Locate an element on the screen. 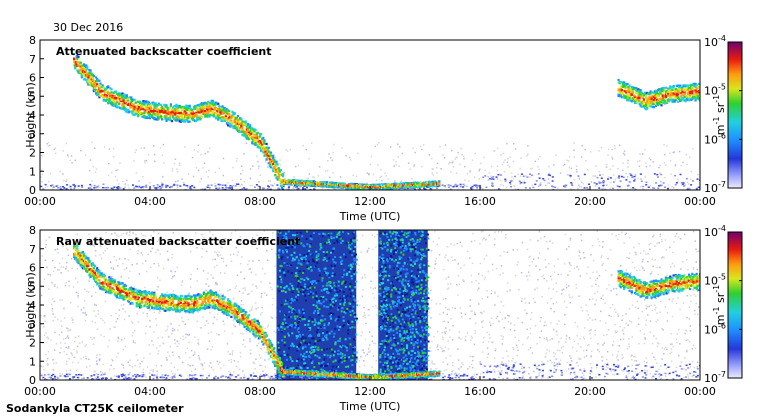 The width and height of the screenshot is (780, 420). colorbar-unit-part: -1 is located at coordinates (716, 99).